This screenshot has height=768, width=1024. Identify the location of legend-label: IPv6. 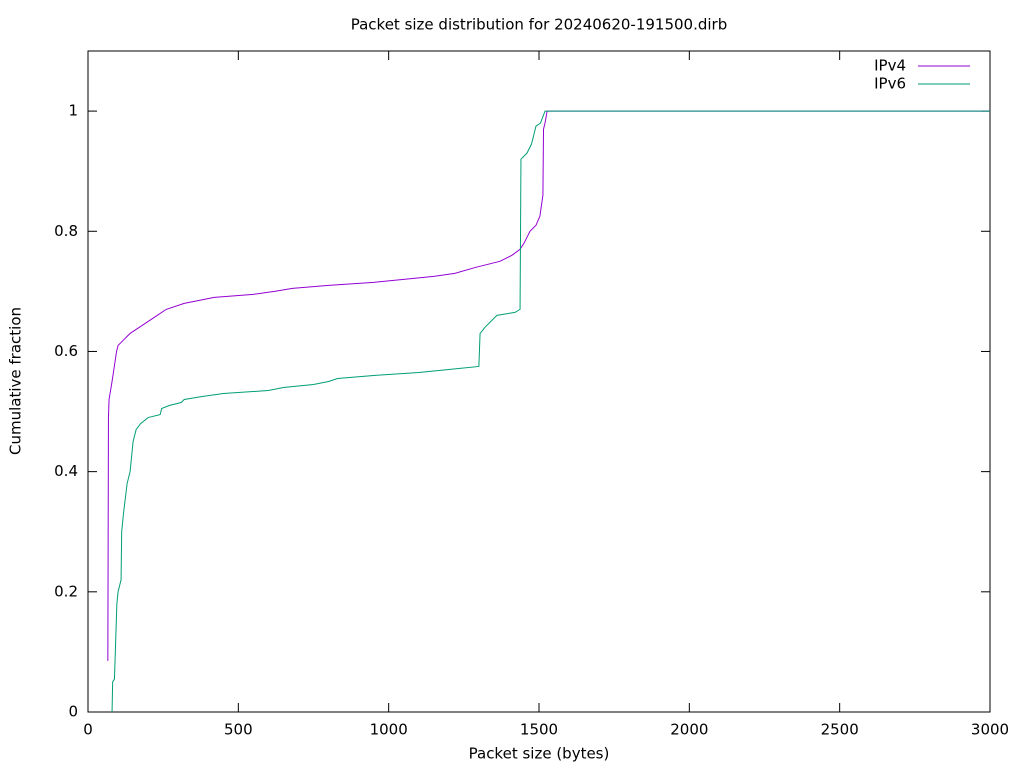
(890, 84).